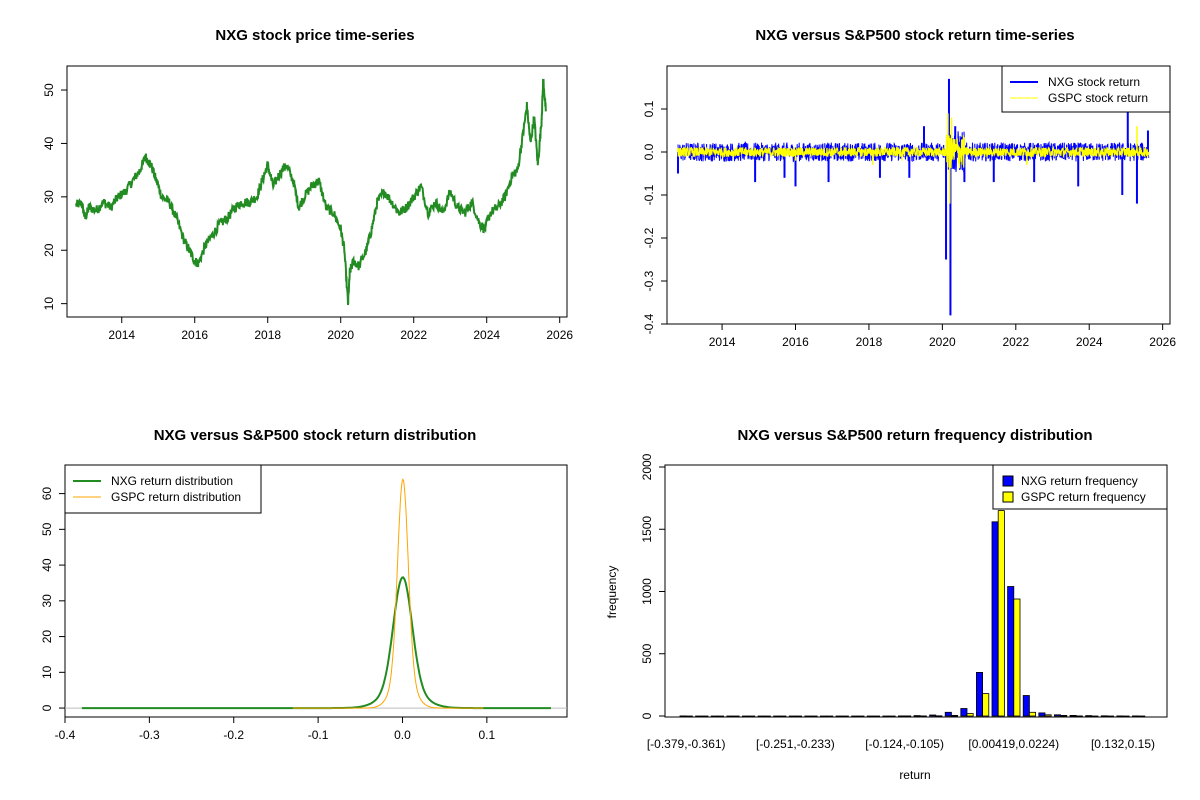 This screenshot has height=800, width=1200. I want to click on y-tick-label: 0.0, so click(649, 151).